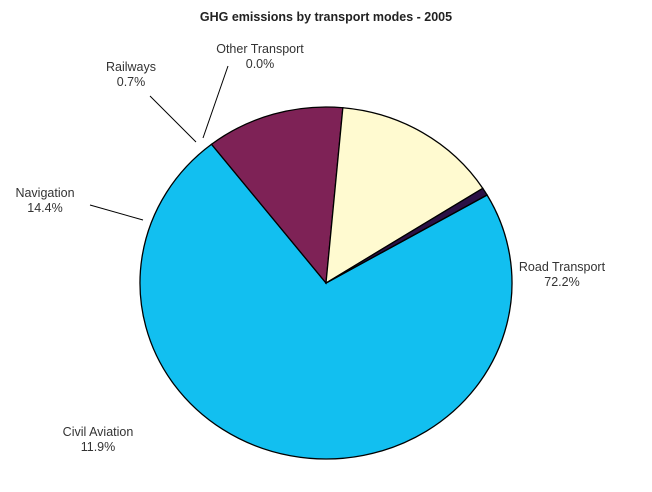 This screenshot has height=492, width=652. Describe the element at coordinates (215, 102) in the screenshot. I see `leader-line-other-transport` at that location.